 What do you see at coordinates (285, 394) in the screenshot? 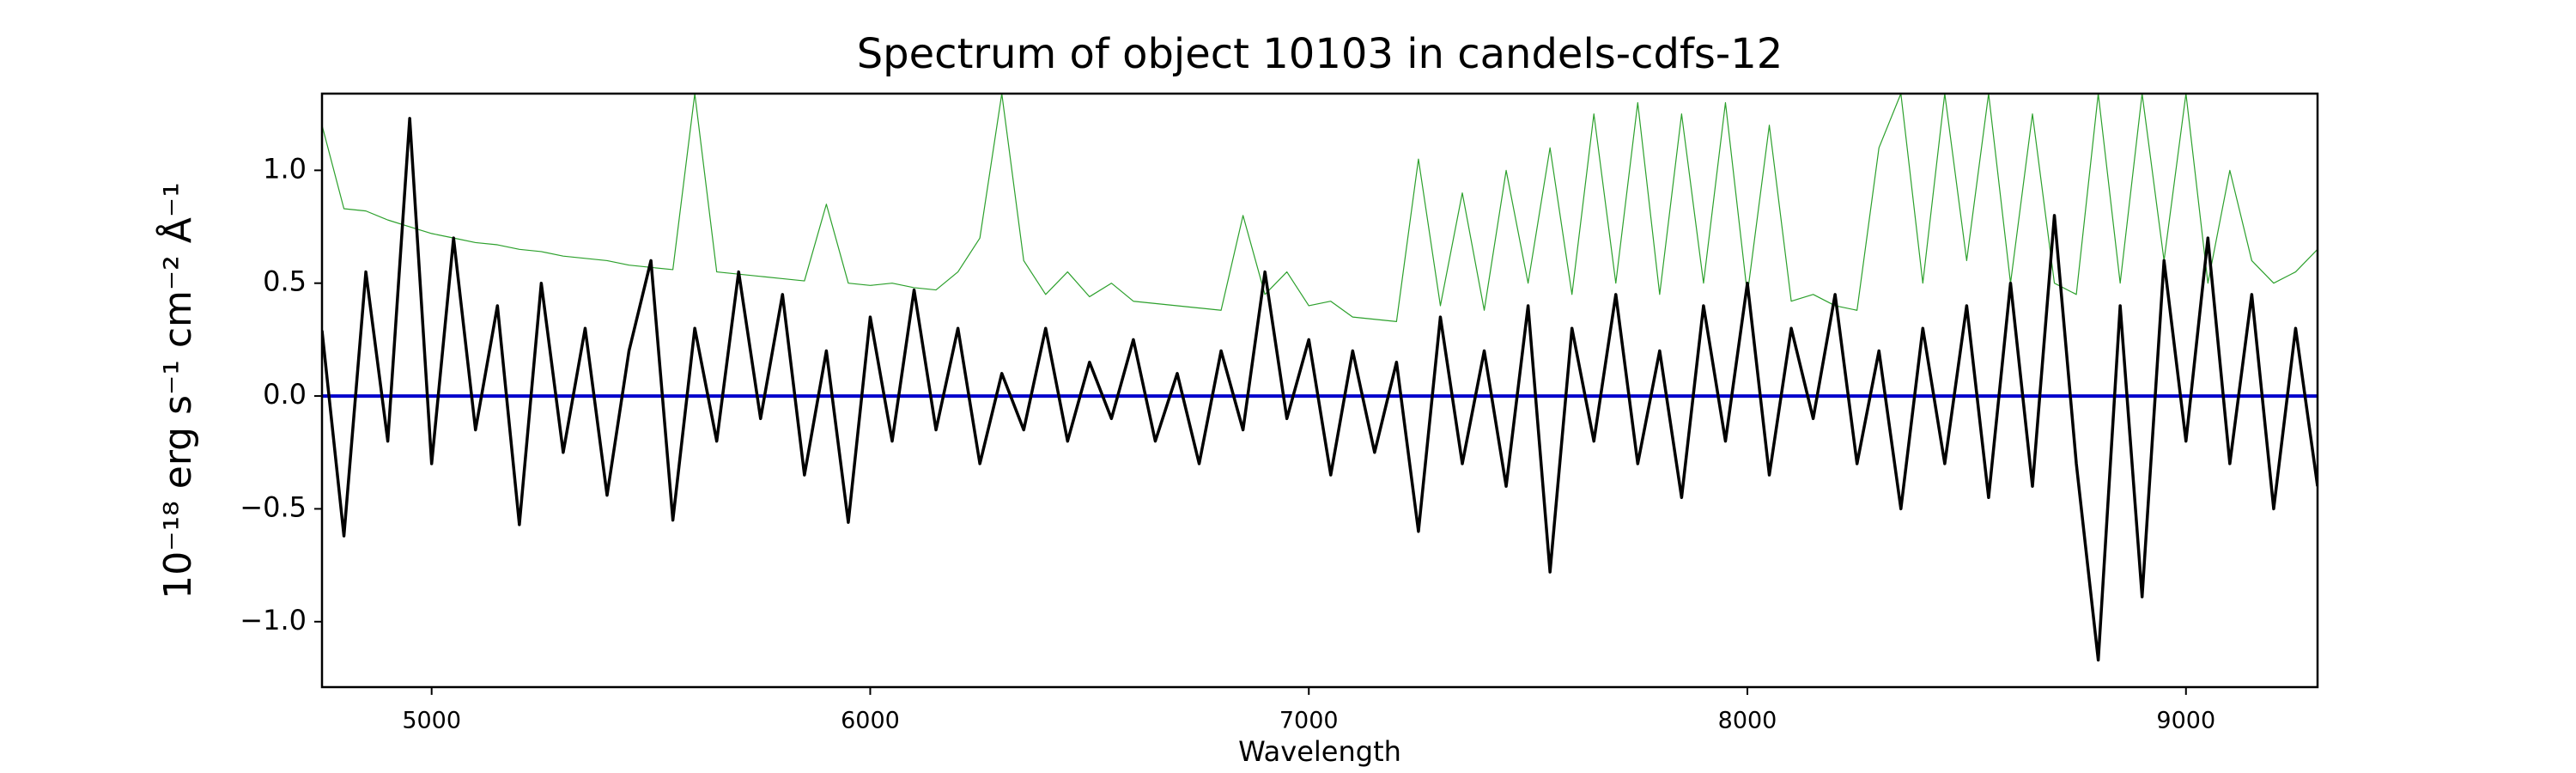
I see `y-tick-label: 0.0` at bounding box center [285, 394].